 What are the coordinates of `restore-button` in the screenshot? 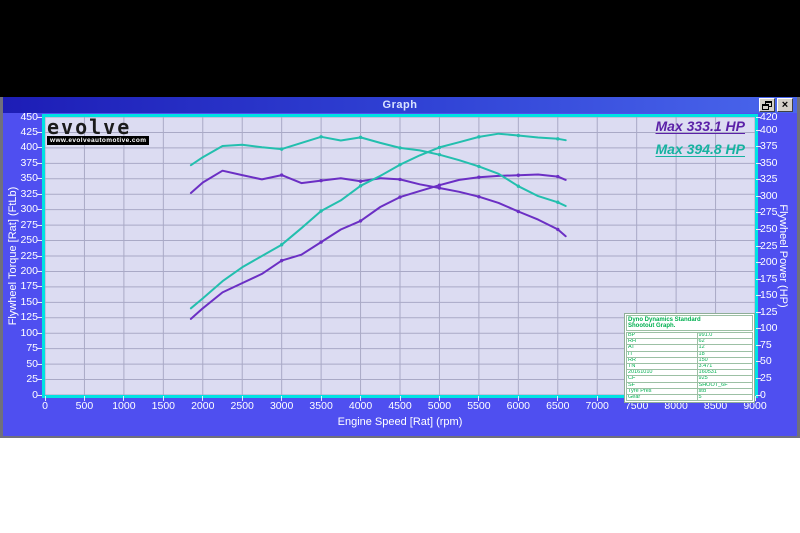 It's located at (767, 105).